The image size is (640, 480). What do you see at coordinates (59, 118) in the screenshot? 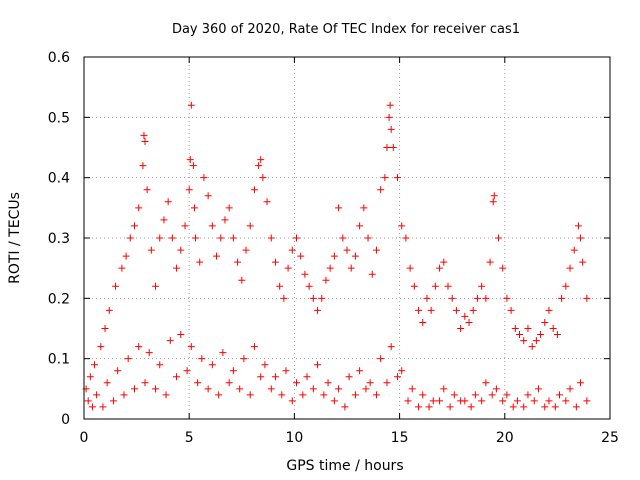
I see `y-tick-label: 0.5` at bounding box center [59, 118].